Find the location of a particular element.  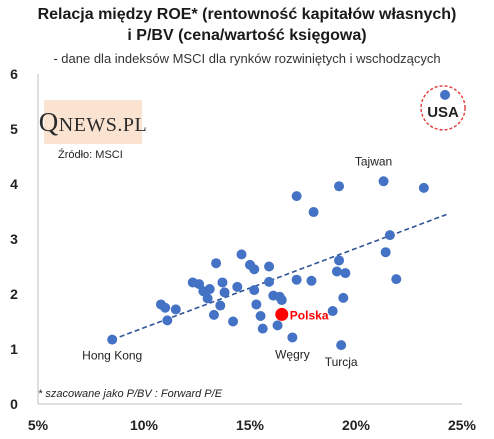

logo-text: QNEWS.PL is located at coordinates (93, 122).